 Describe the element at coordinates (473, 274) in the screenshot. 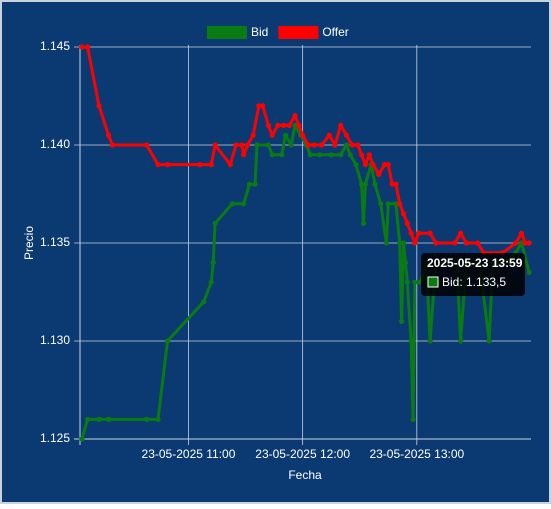

I see `tooltip: 2025-05-23 13:59 Bid: 1.133,5` at that location.